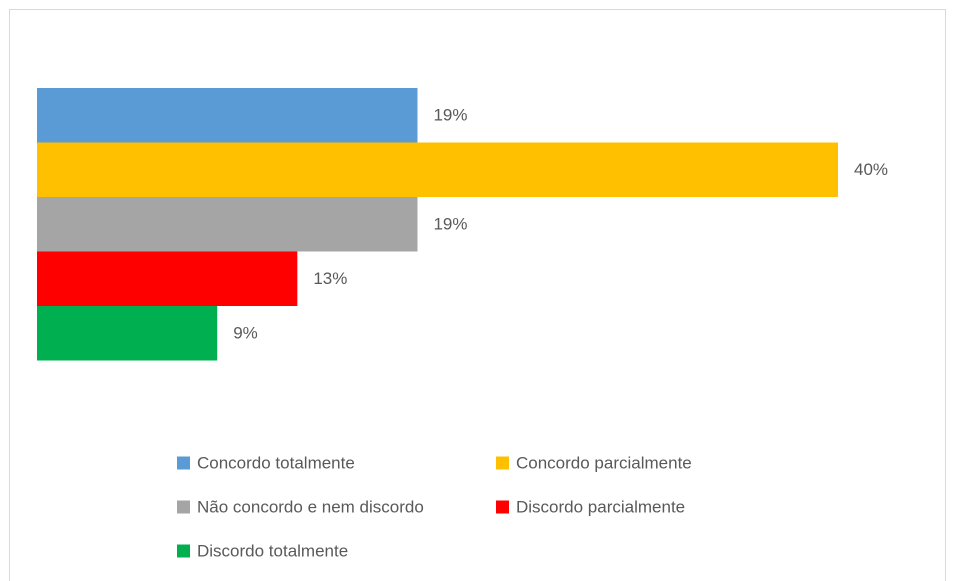  What do you see at coordinates (600, 506) in the screenshot?
I see `legend-label: Discordo parcialmente` at bounding box center [600, 506].